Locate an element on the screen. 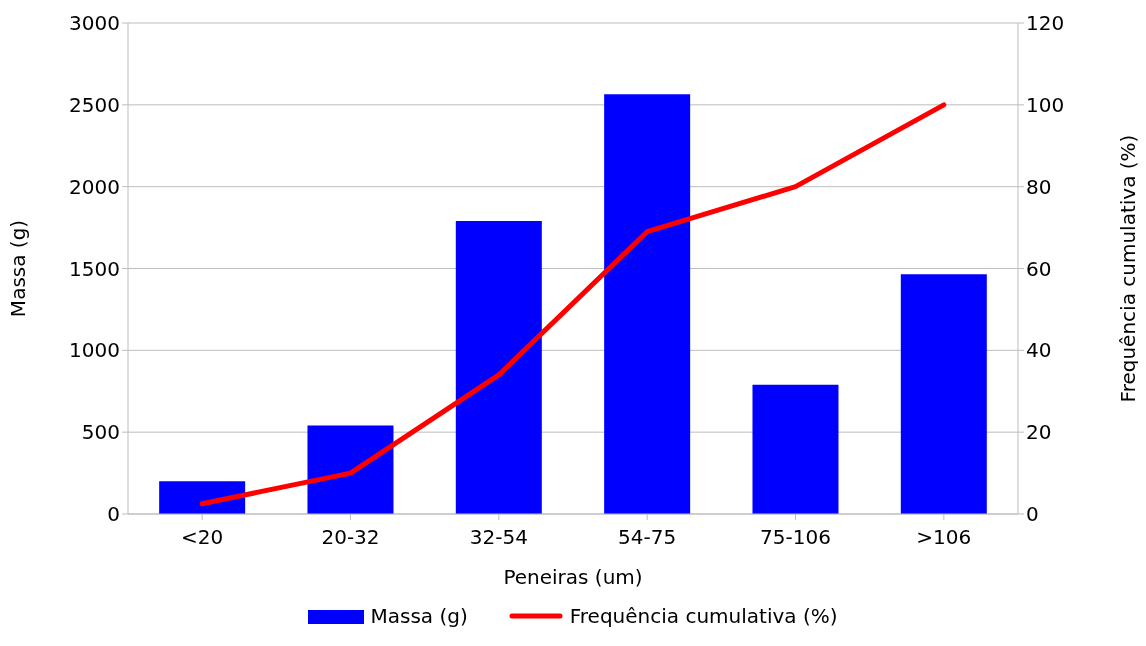 This screenshot has height=646, width=1146. y-tick-label: 3000 is located at coordinates (94, 23).